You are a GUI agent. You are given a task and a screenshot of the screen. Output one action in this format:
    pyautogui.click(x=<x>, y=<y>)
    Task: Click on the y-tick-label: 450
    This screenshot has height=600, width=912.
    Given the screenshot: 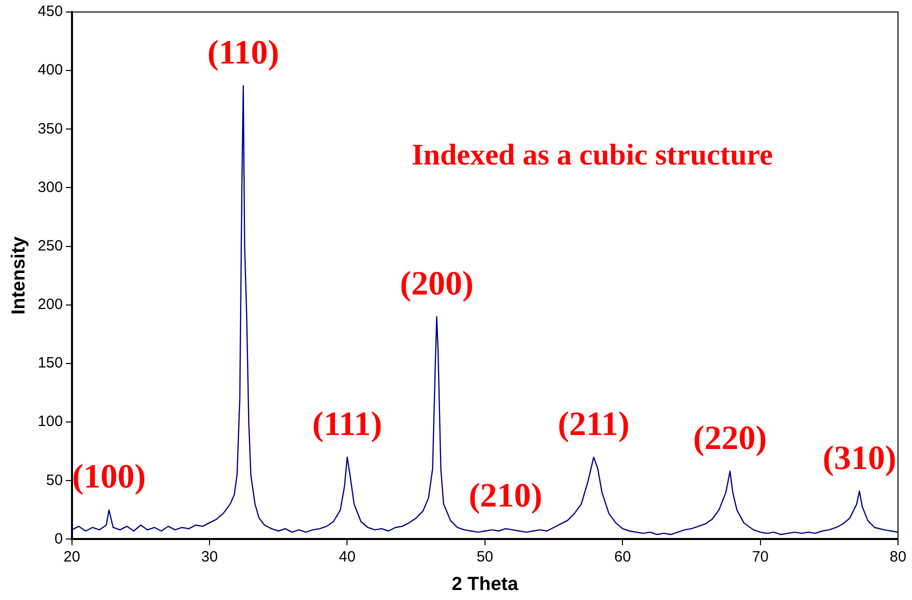 What is the action you would take?
    pyautogui.click(x=50, y=11)
    